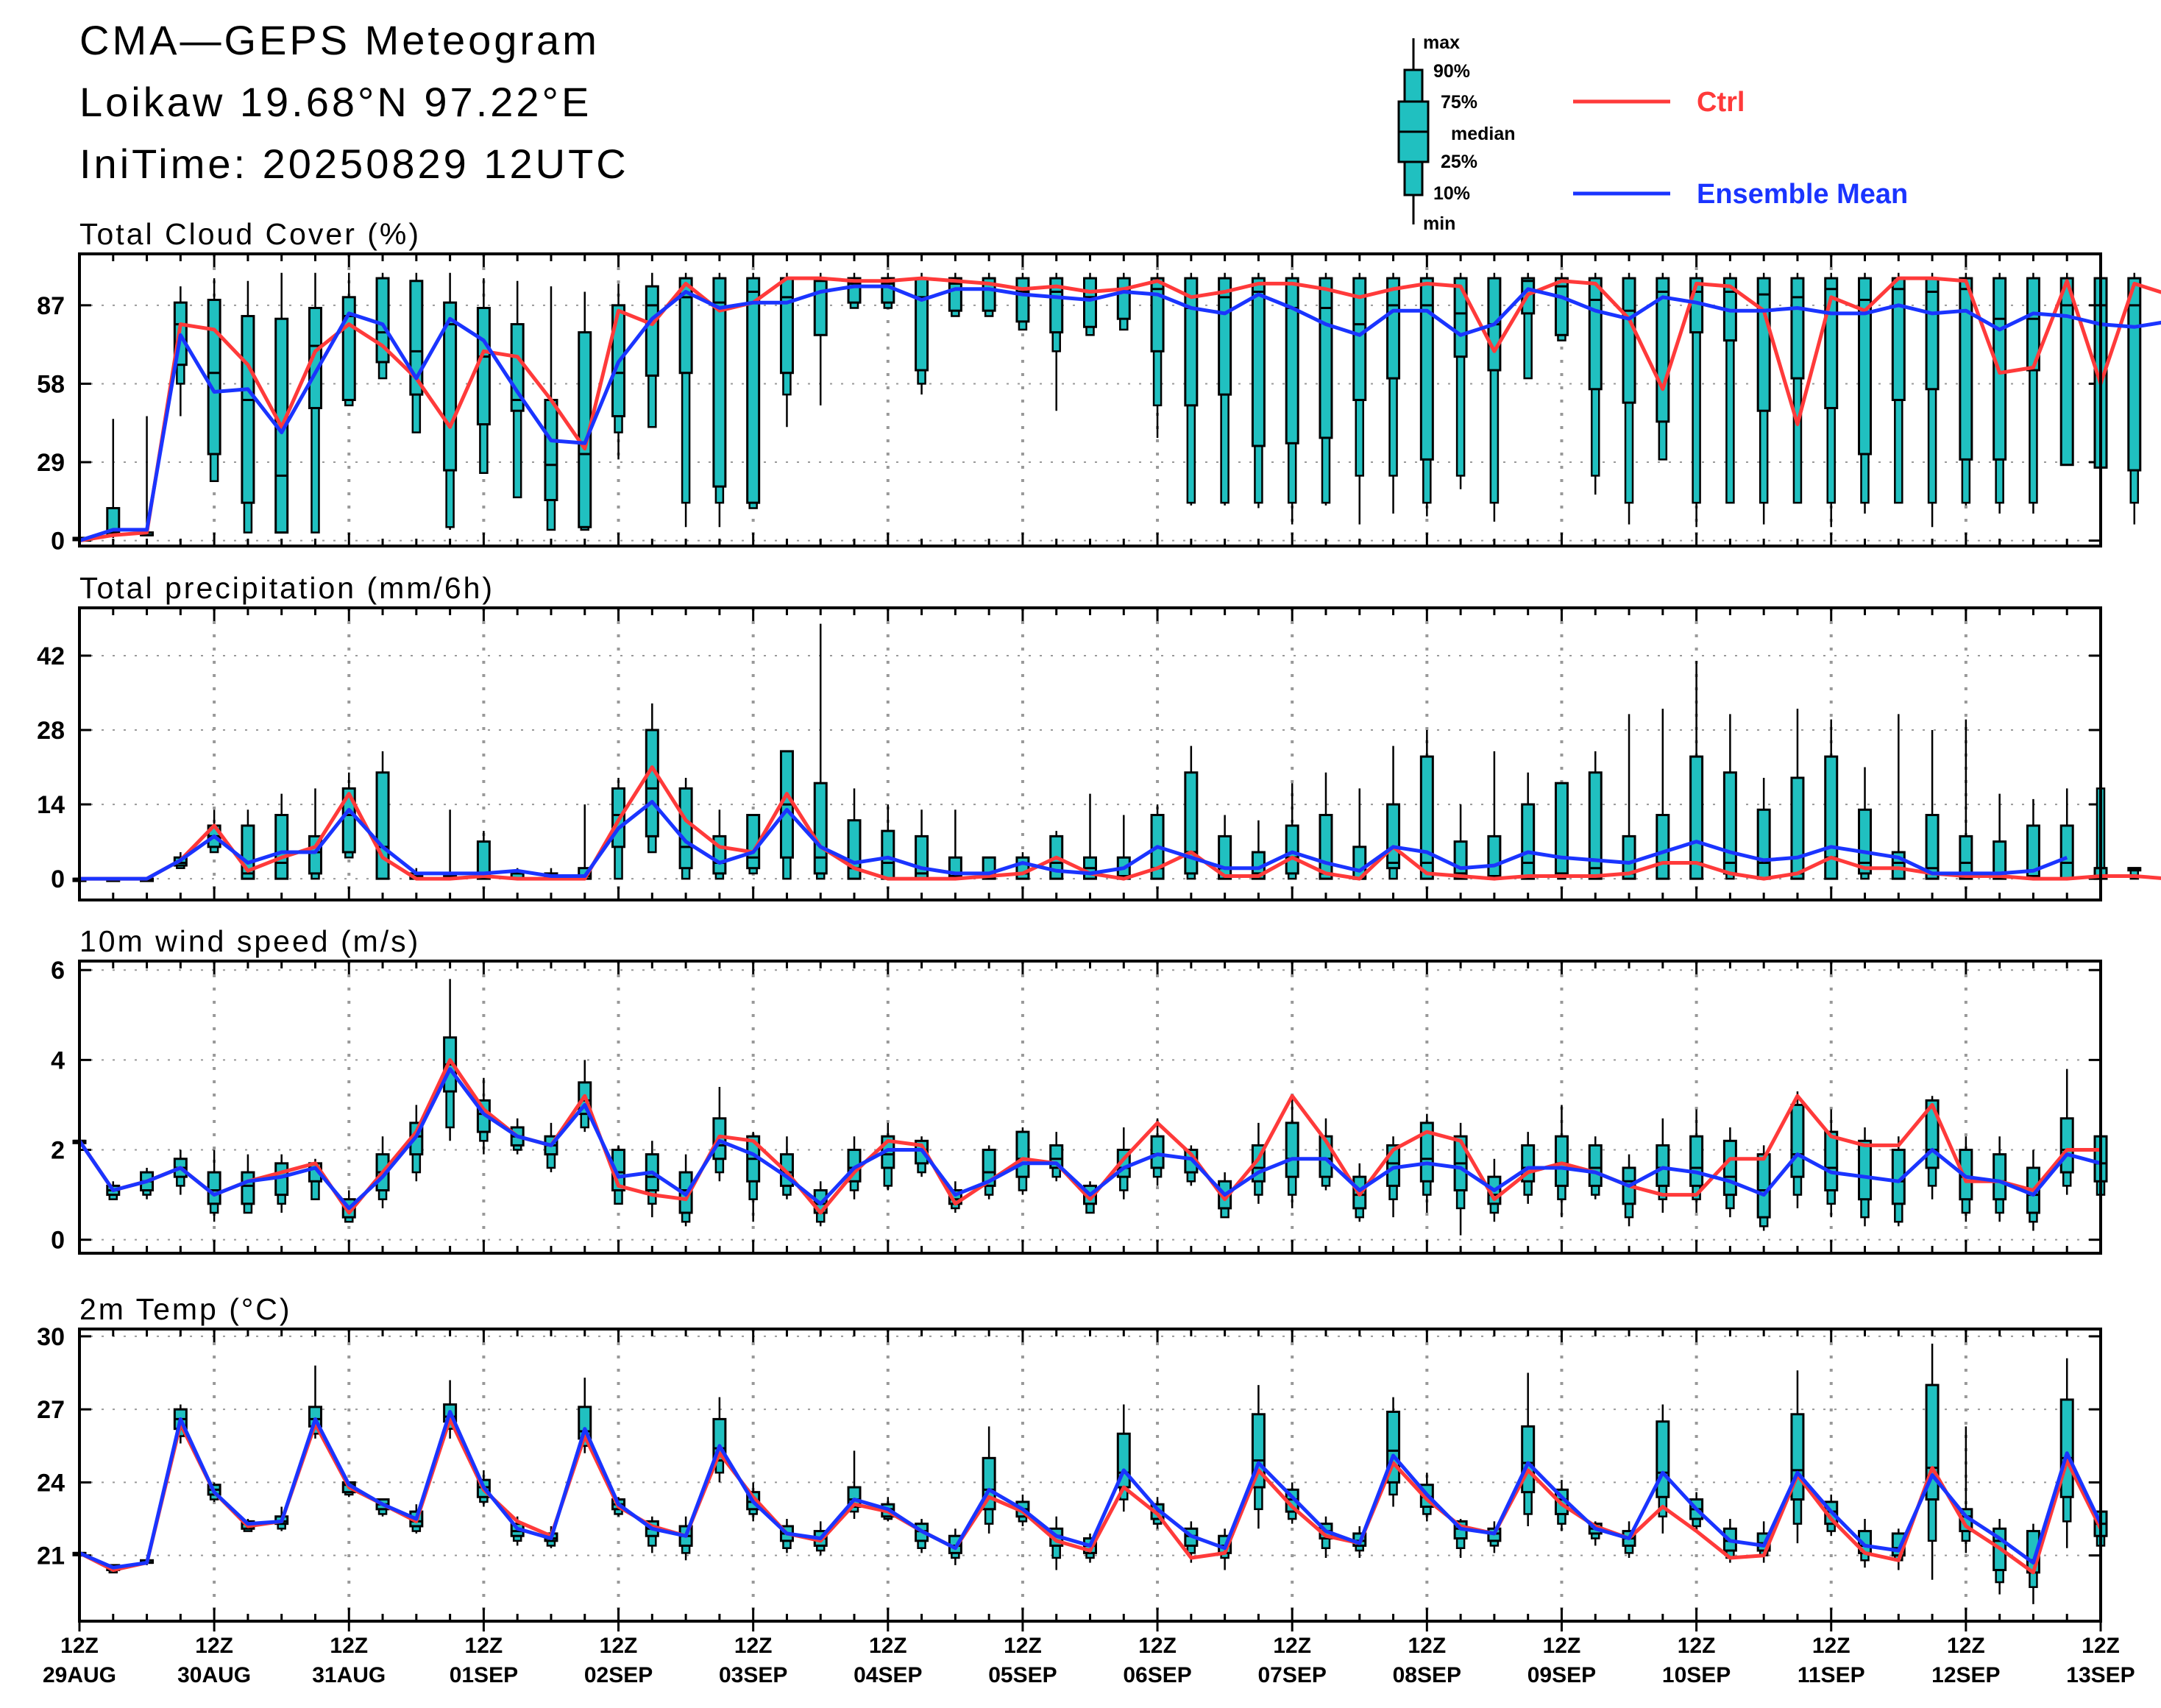  What do you see at coordinates (58, 971) in the screenshot?
I see `y-tick-label: 6` at bounding box center [58, 971].